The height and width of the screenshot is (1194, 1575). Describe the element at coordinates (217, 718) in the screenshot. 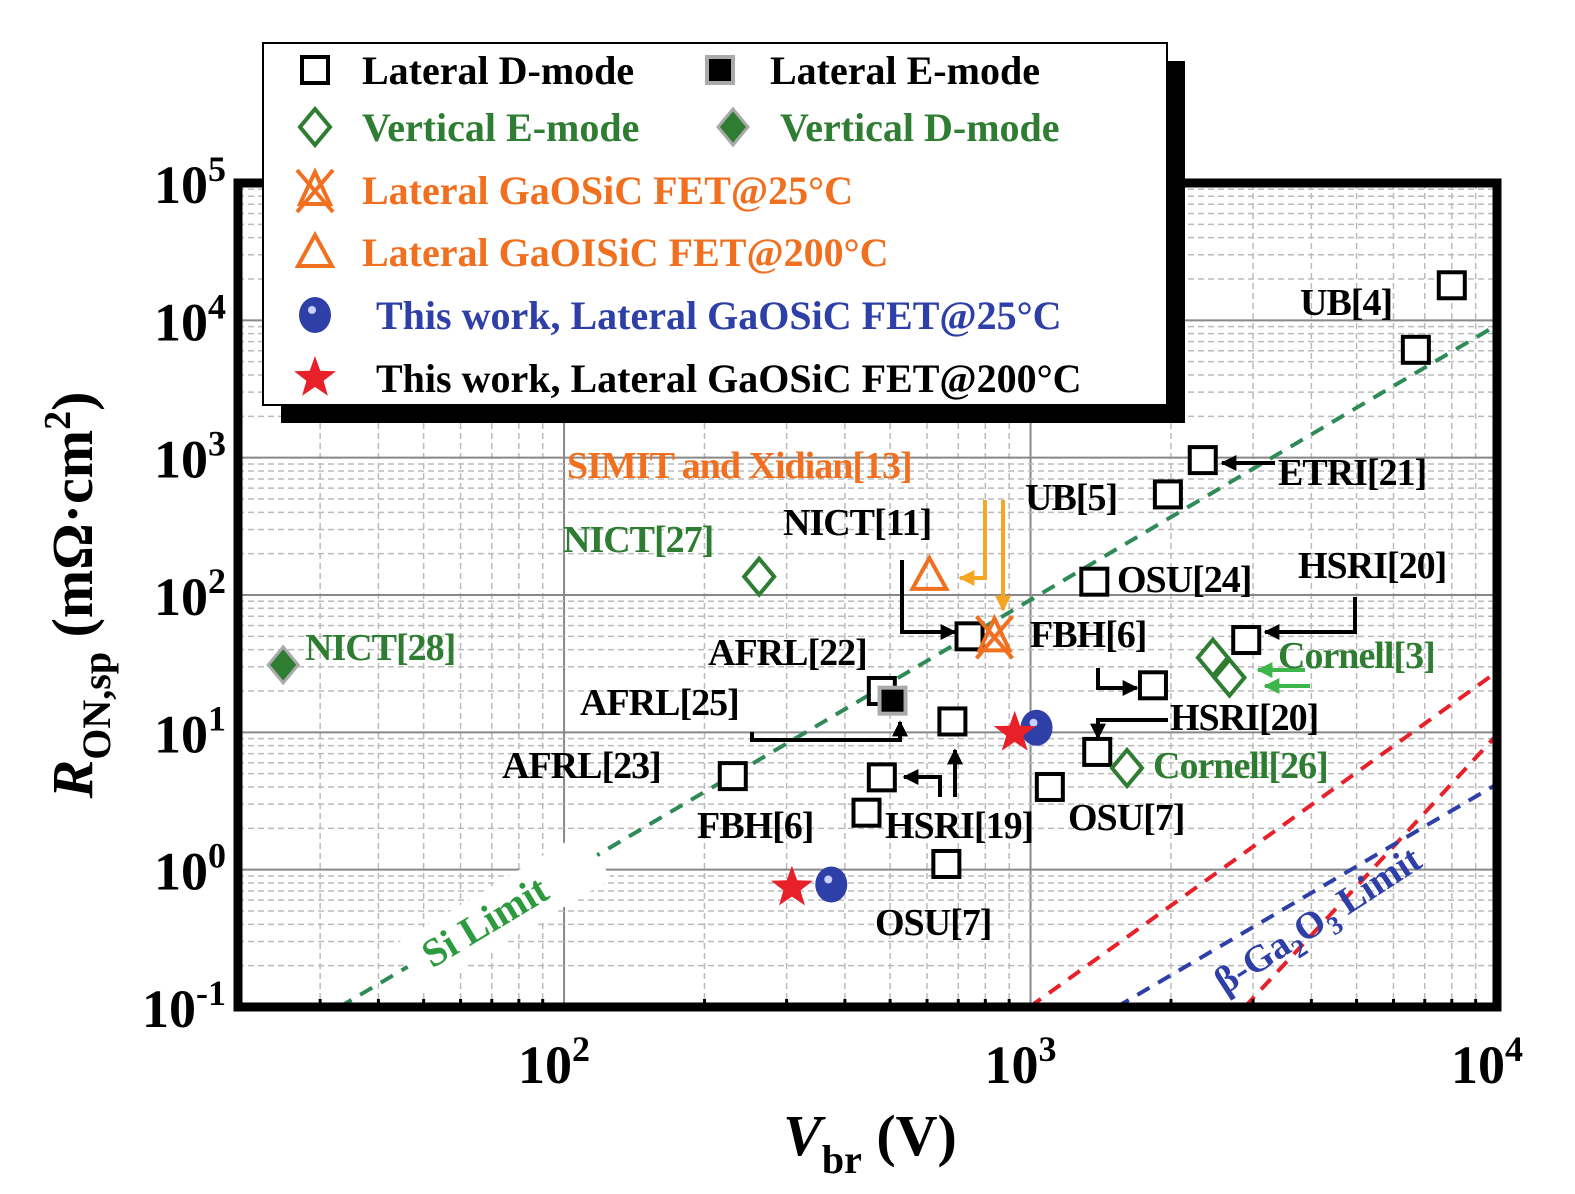

I see `y-tick-exp: 1` at that location.